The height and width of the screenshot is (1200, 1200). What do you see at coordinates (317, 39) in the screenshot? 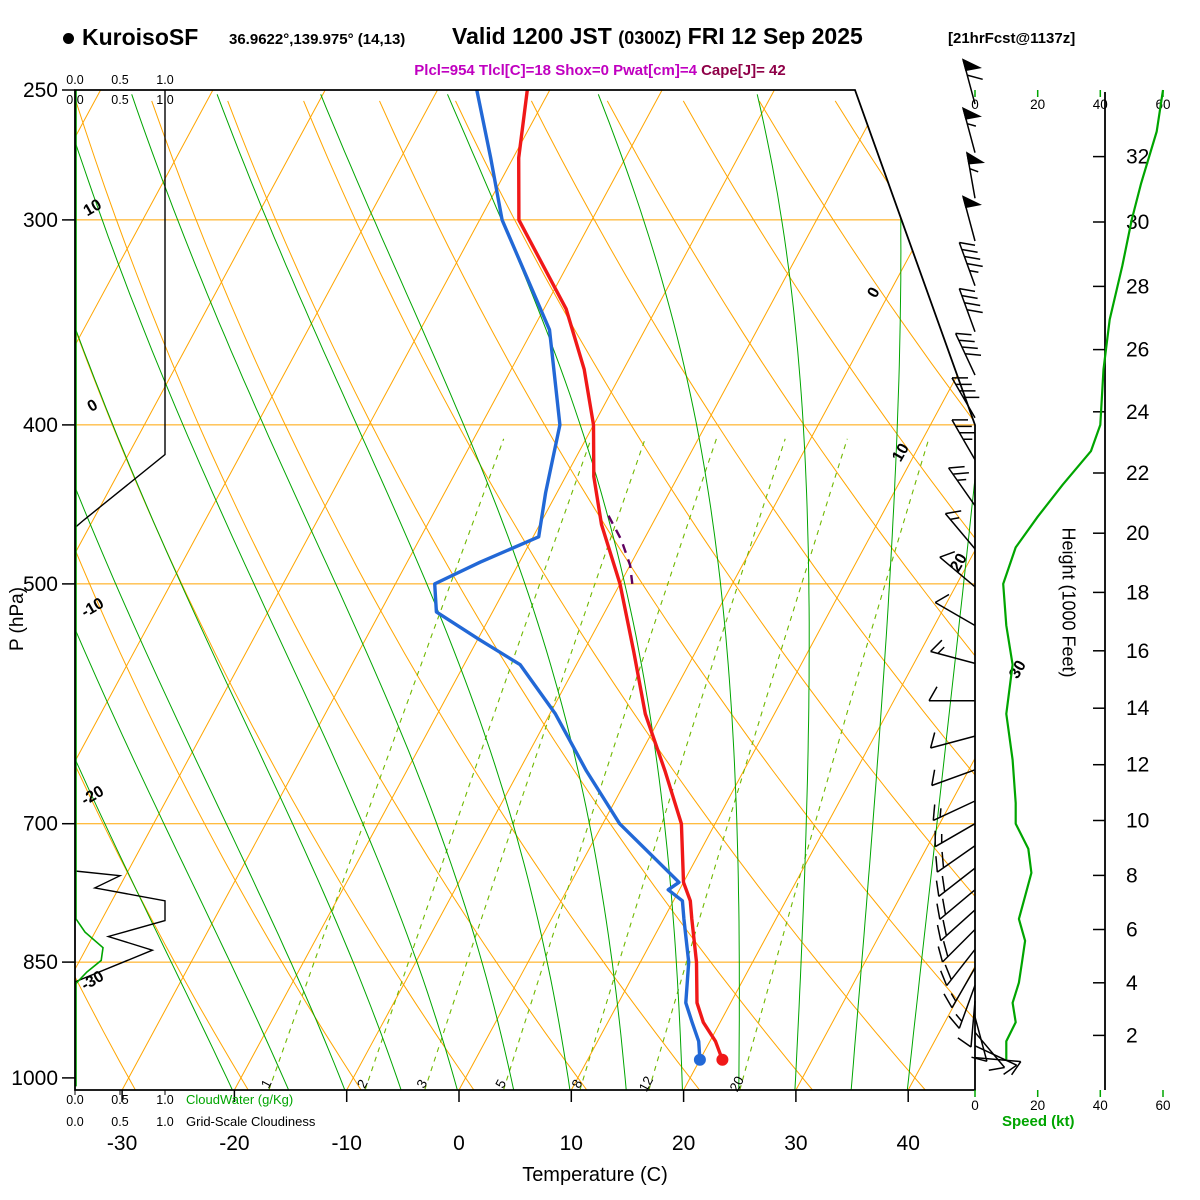
I see `station-coords: 36.9622°,139.975° (14,13)` at bounding box center [317, 39].